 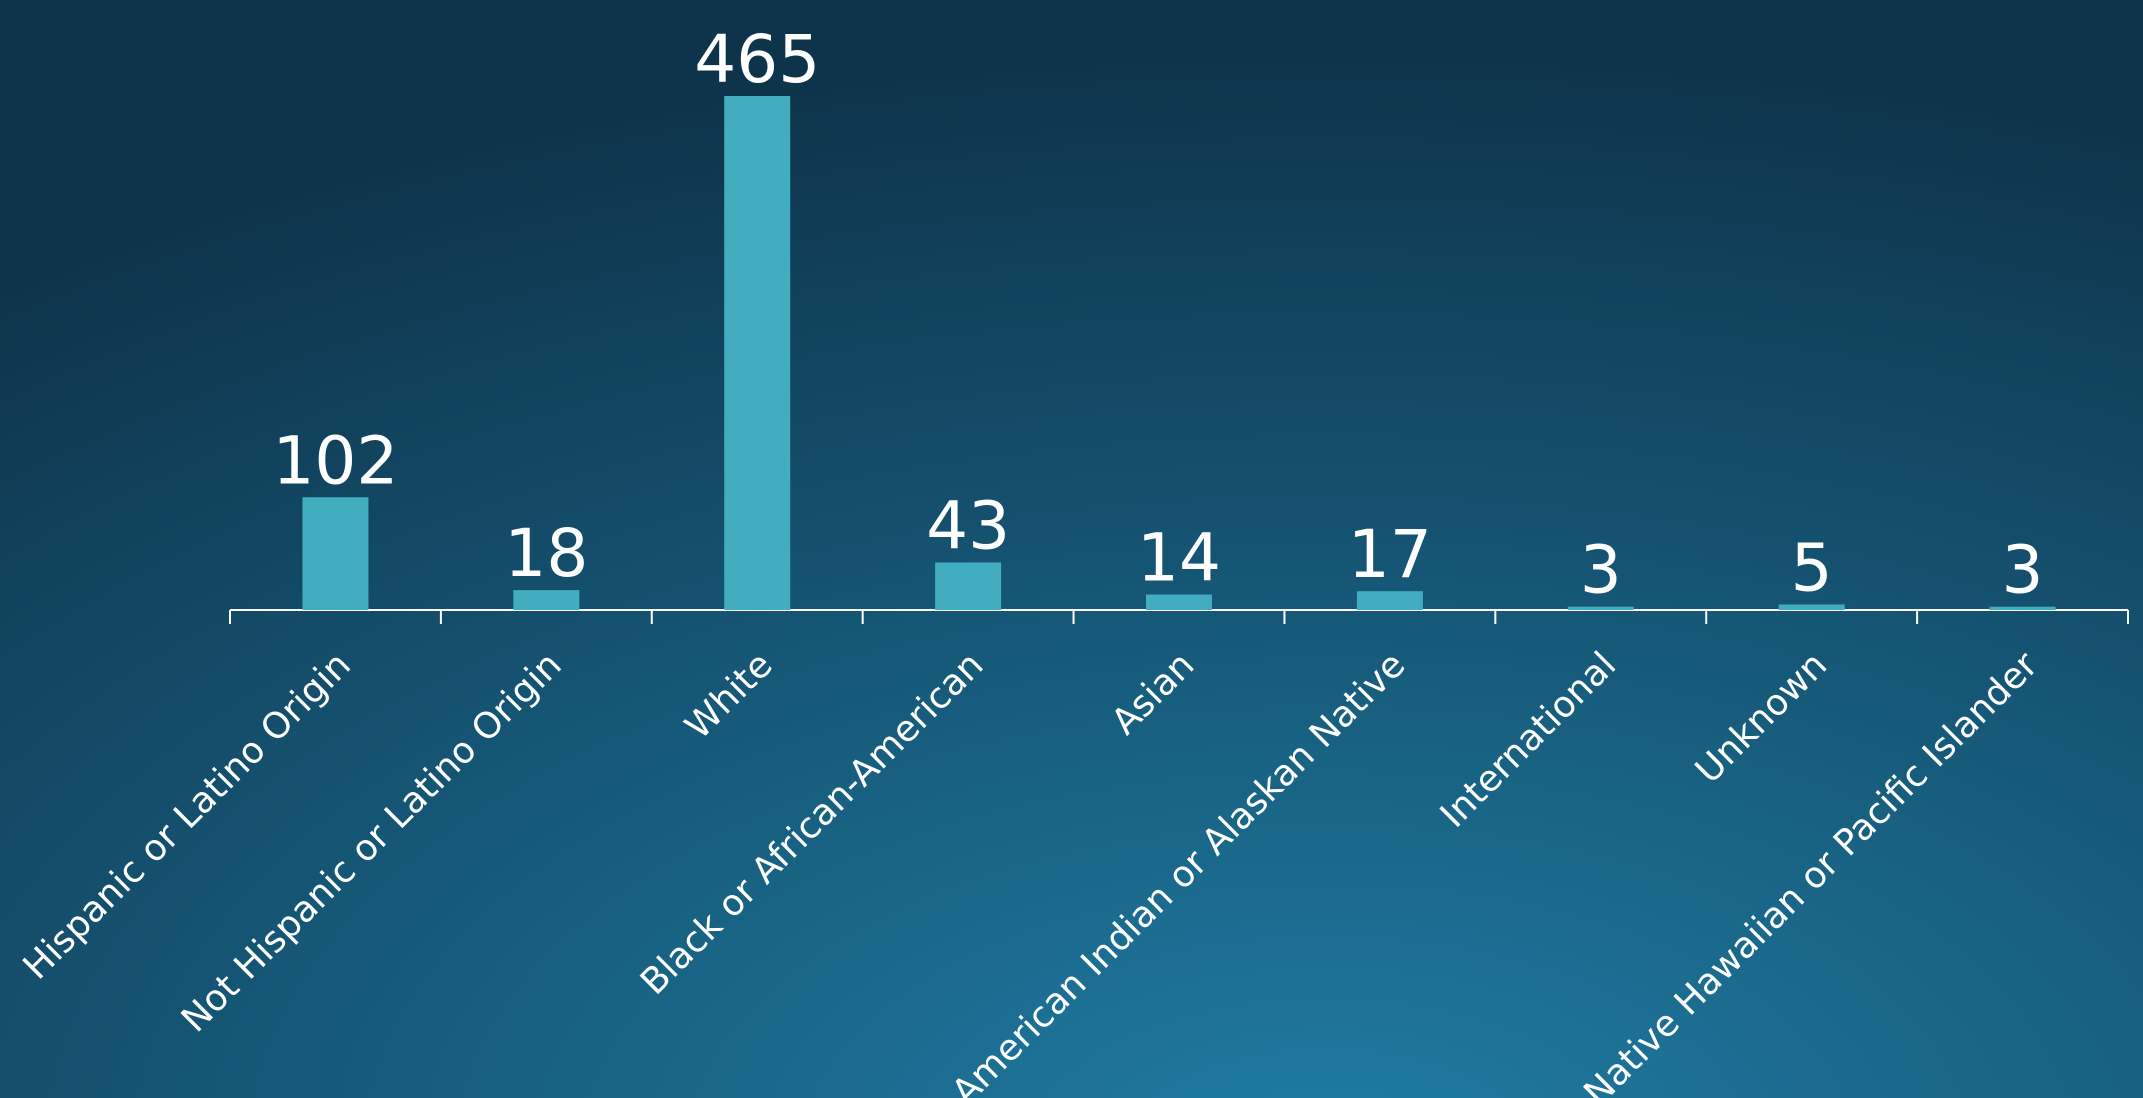 What do you see at coordinates (1179, 558) in the screenshot?
I see `data-label: 14` at bounding box center [1179, 558].